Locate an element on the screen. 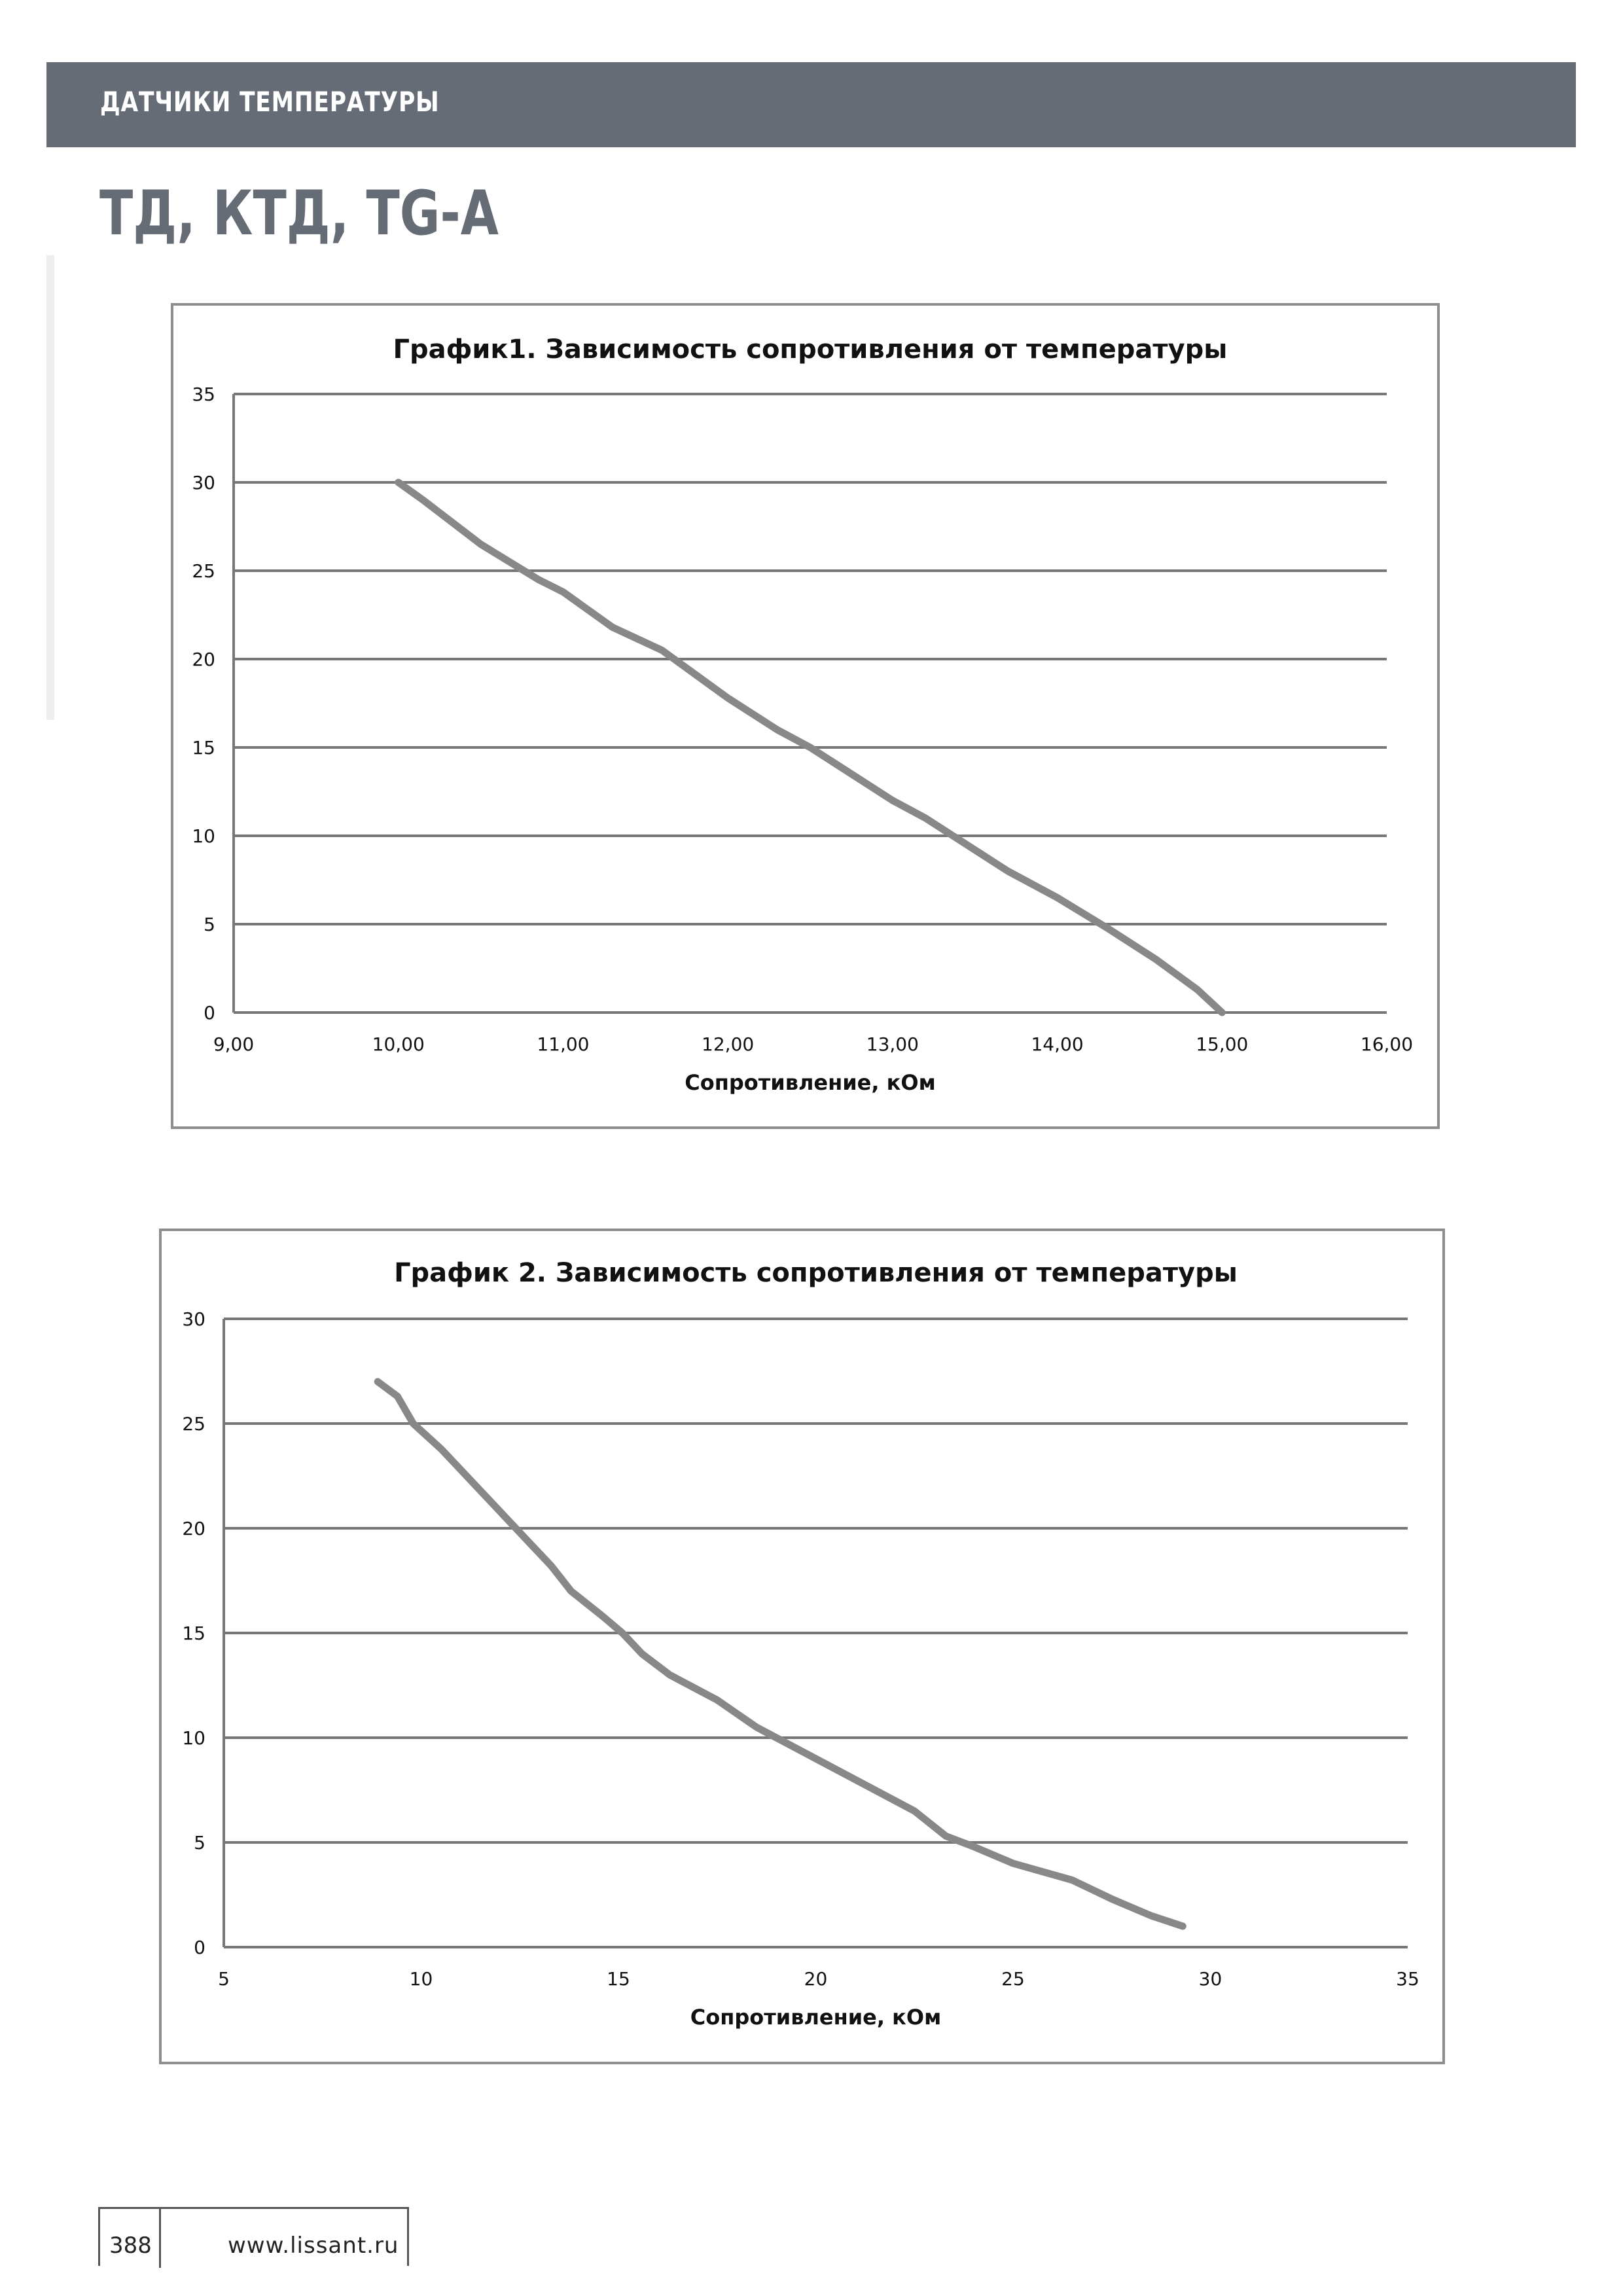 This screenshot has width=1623, height=2296. x-tick-label: 12,00 is located at coordinates (728, 1044).